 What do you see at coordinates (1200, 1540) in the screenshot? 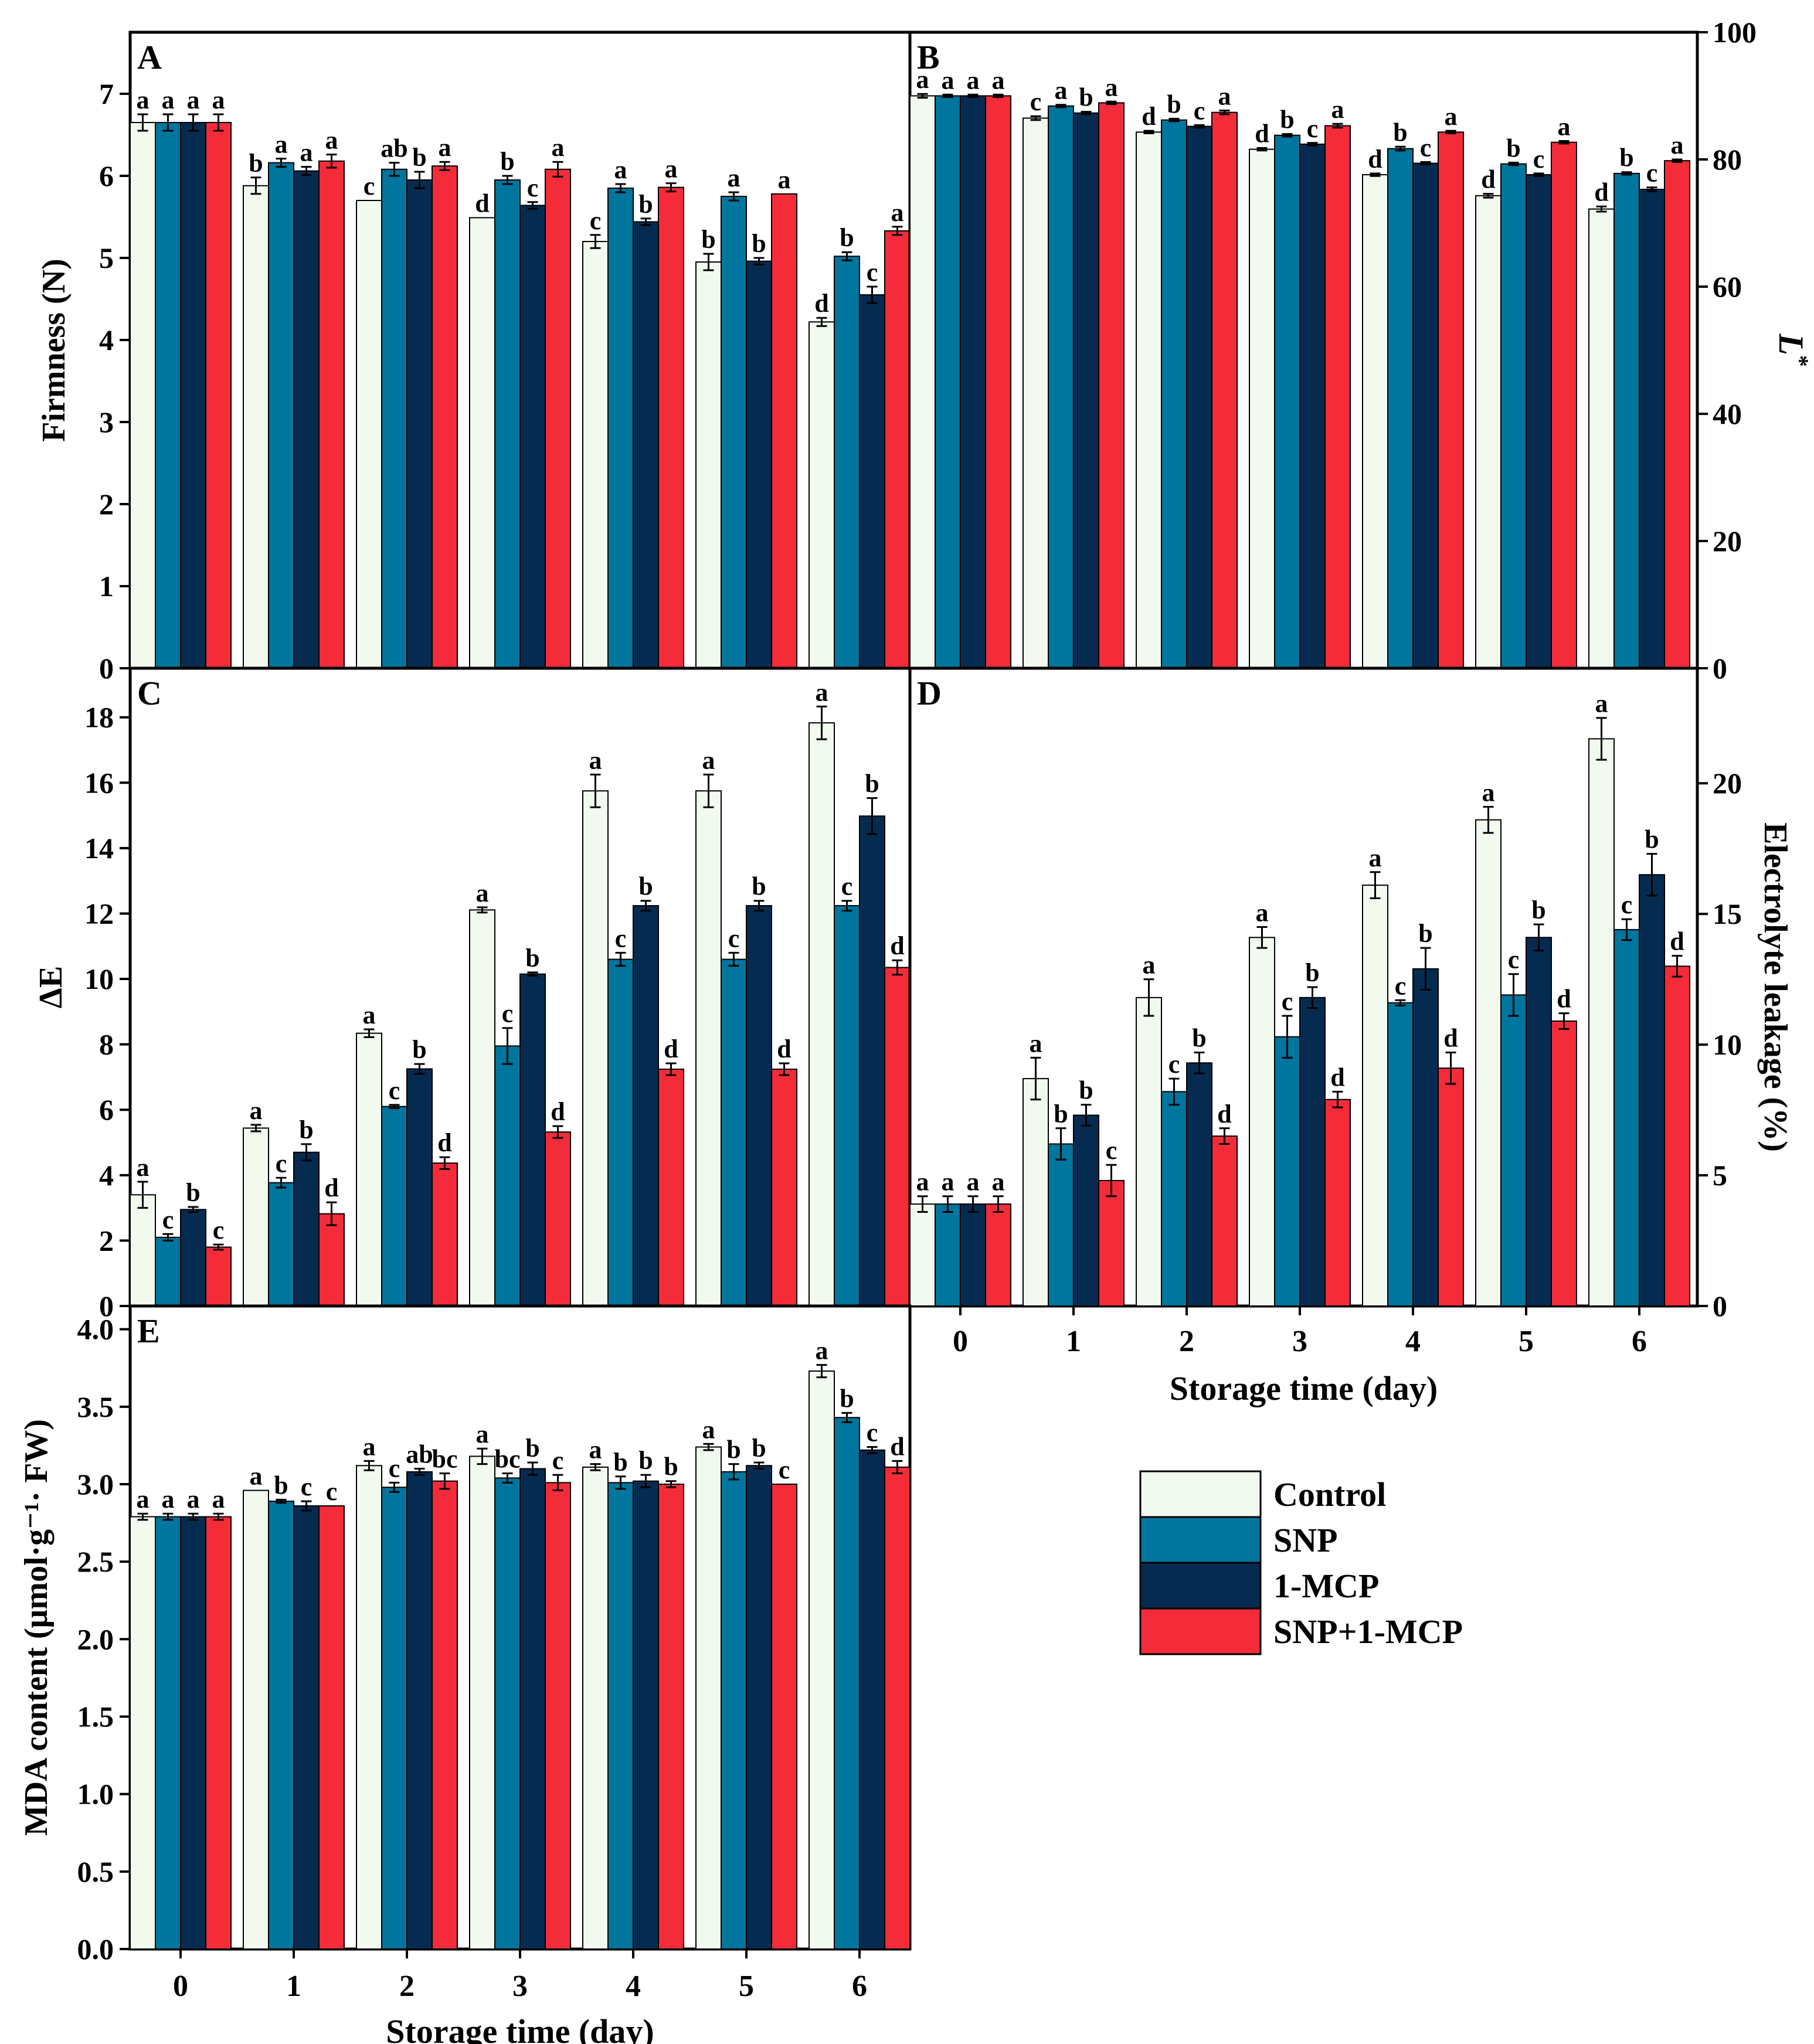
I see `legend-swatch-SNP` at bounding box center [1200, 1540].